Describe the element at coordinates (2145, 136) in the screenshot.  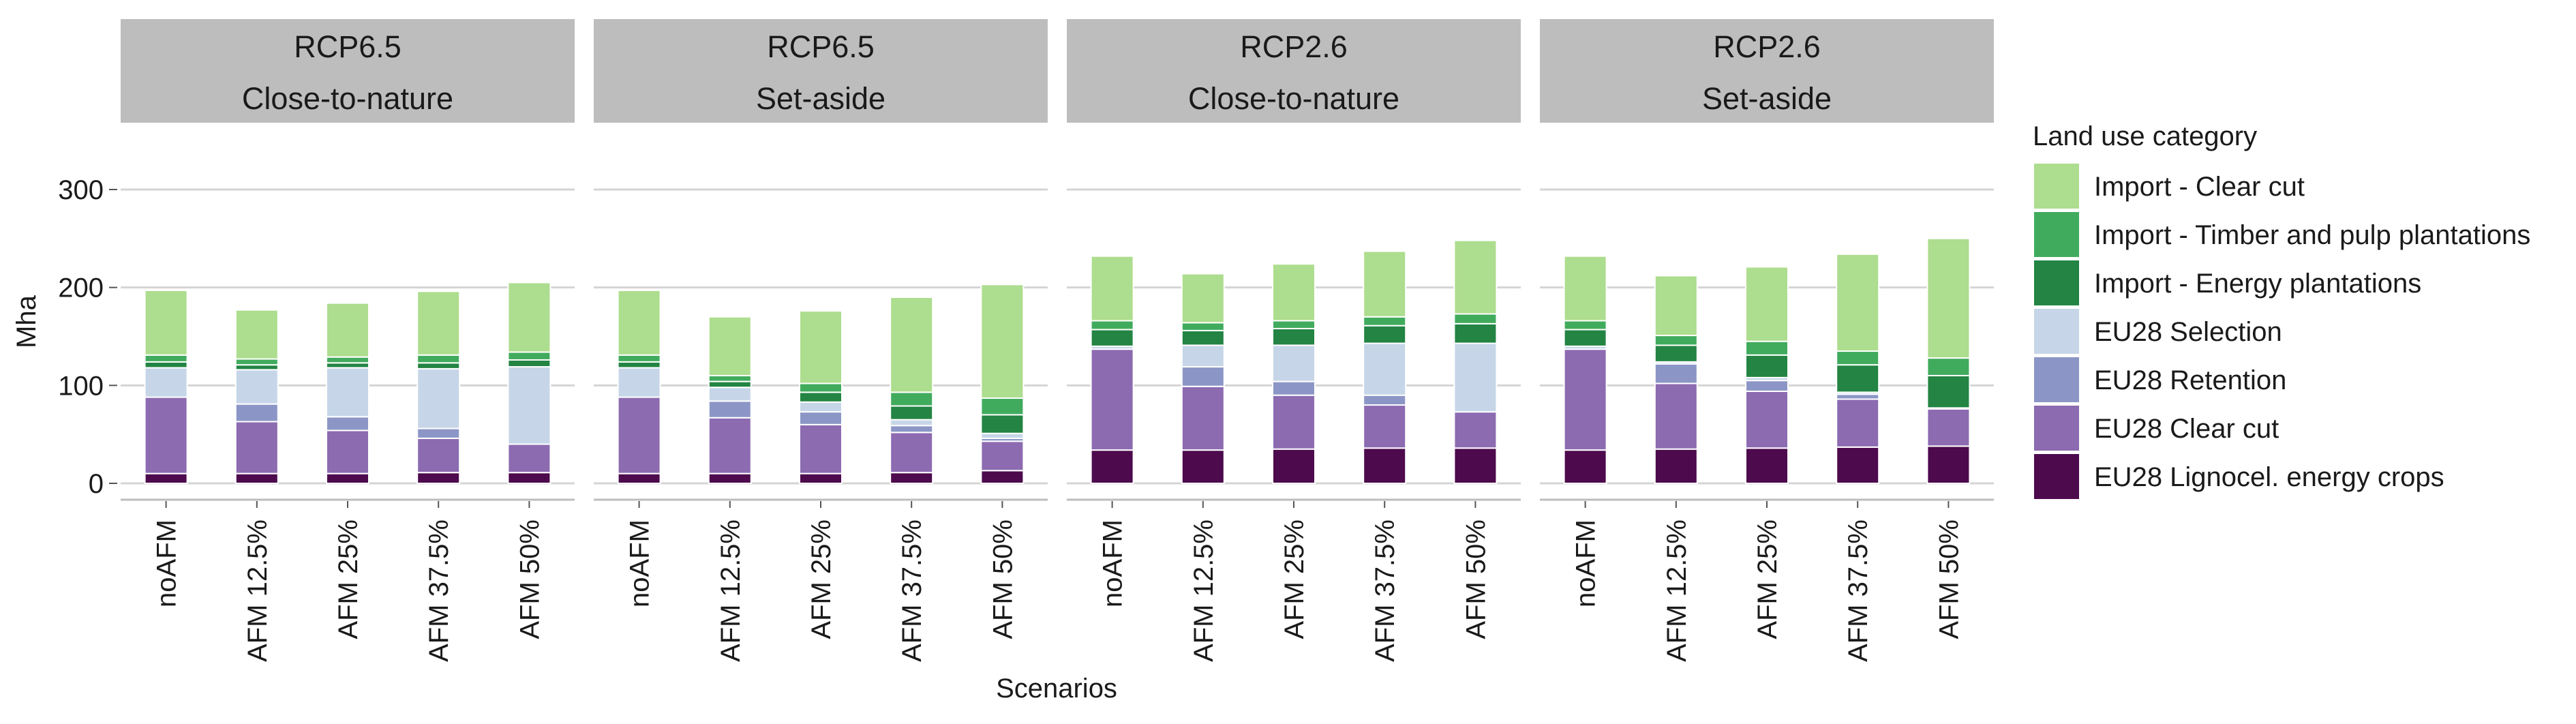
I see `legend-title: Land use category` at that location.